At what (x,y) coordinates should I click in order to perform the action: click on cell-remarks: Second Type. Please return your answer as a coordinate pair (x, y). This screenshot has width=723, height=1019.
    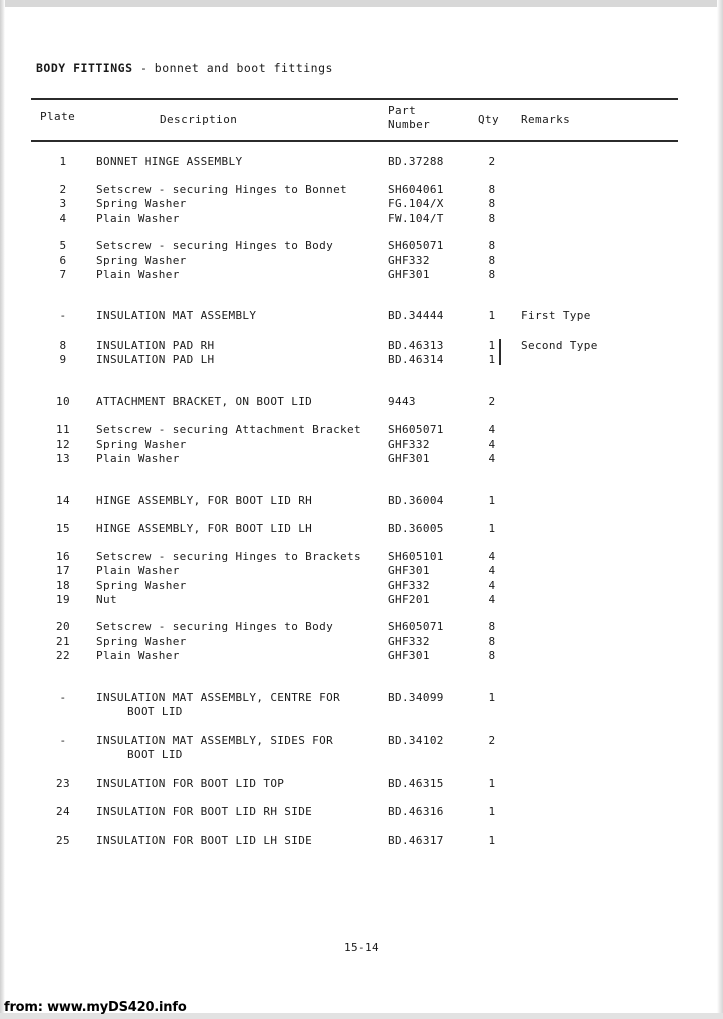
    Looking at the image, I should click on (559, 345).